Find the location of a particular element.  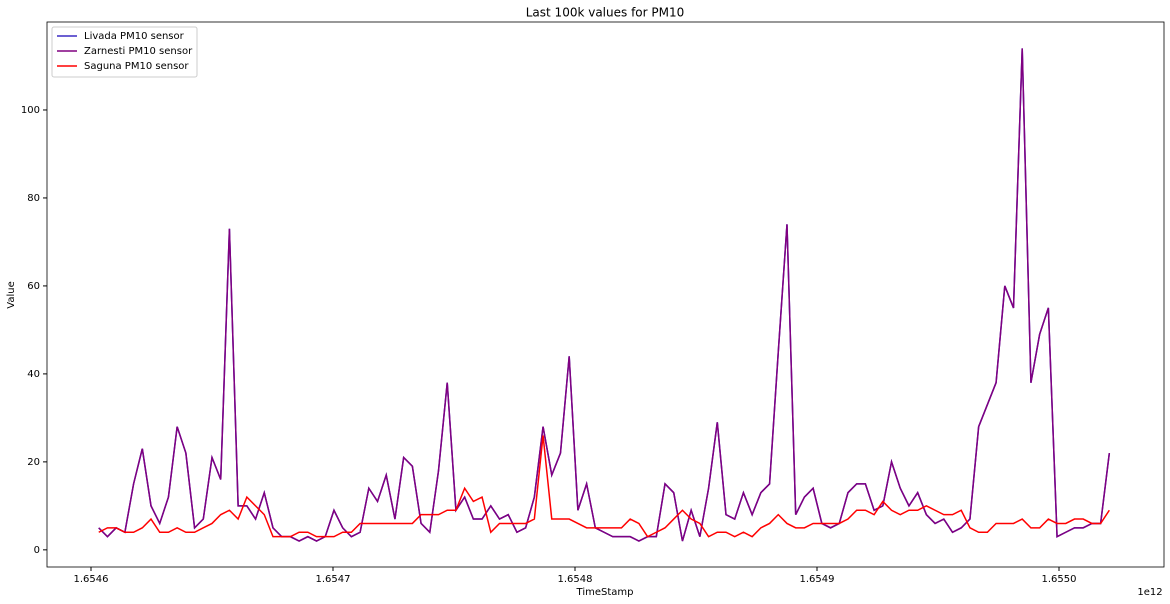

y-tick-label: 60 is located at coordinates (33, 286).